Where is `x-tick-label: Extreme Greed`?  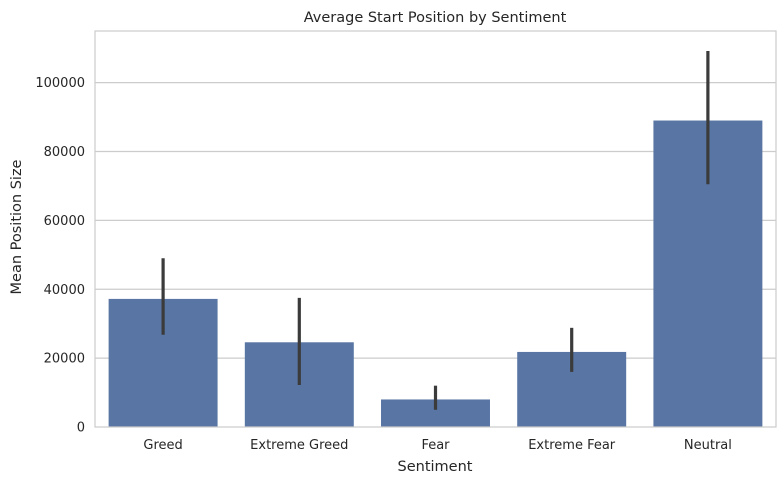
x-tick-label: Extreme Greed is located at coordinates (299, 445).